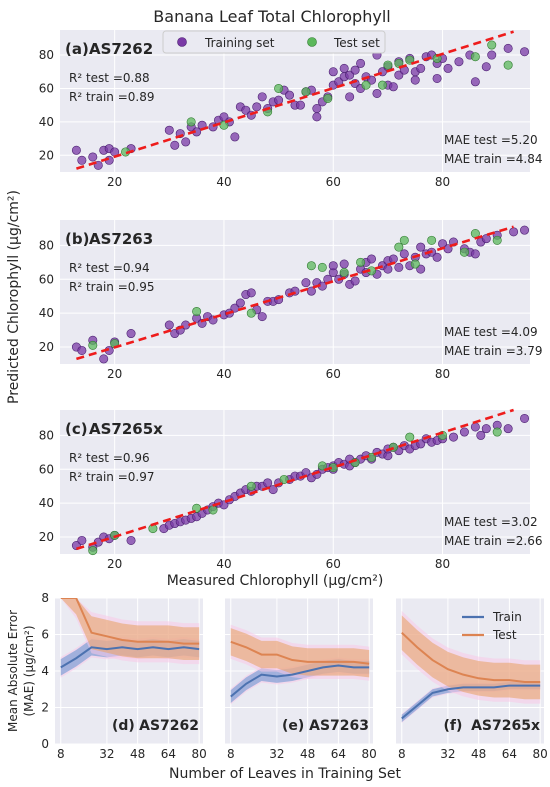  What do you see at coordinates (356, 43) in the screenshot?
I see `legend-test-label: Test set` at bounding box center [356, 43].